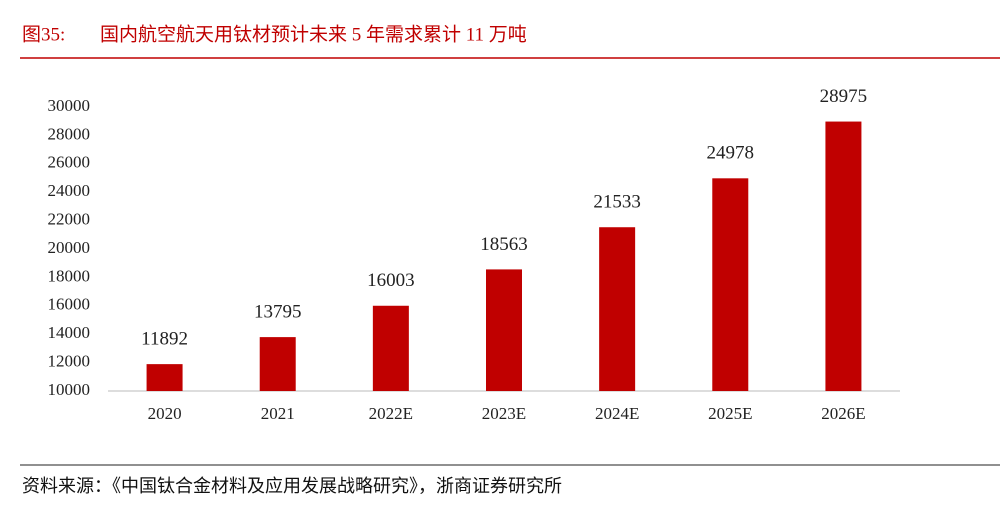 The width and height of the screenshot is (1000, 511). I want to click on value-label: 21533, so click(617, 202).